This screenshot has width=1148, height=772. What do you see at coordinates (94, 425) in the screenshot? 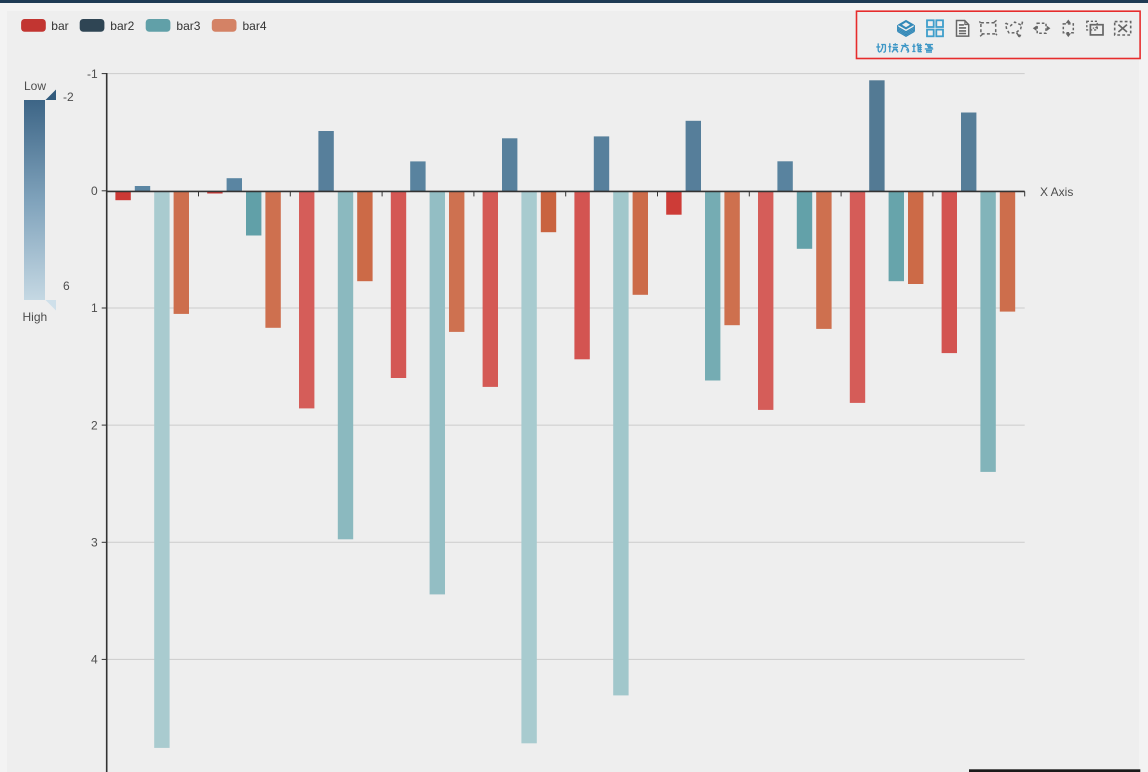
I see `svg-text: 2` at bounding box center [94, 425].